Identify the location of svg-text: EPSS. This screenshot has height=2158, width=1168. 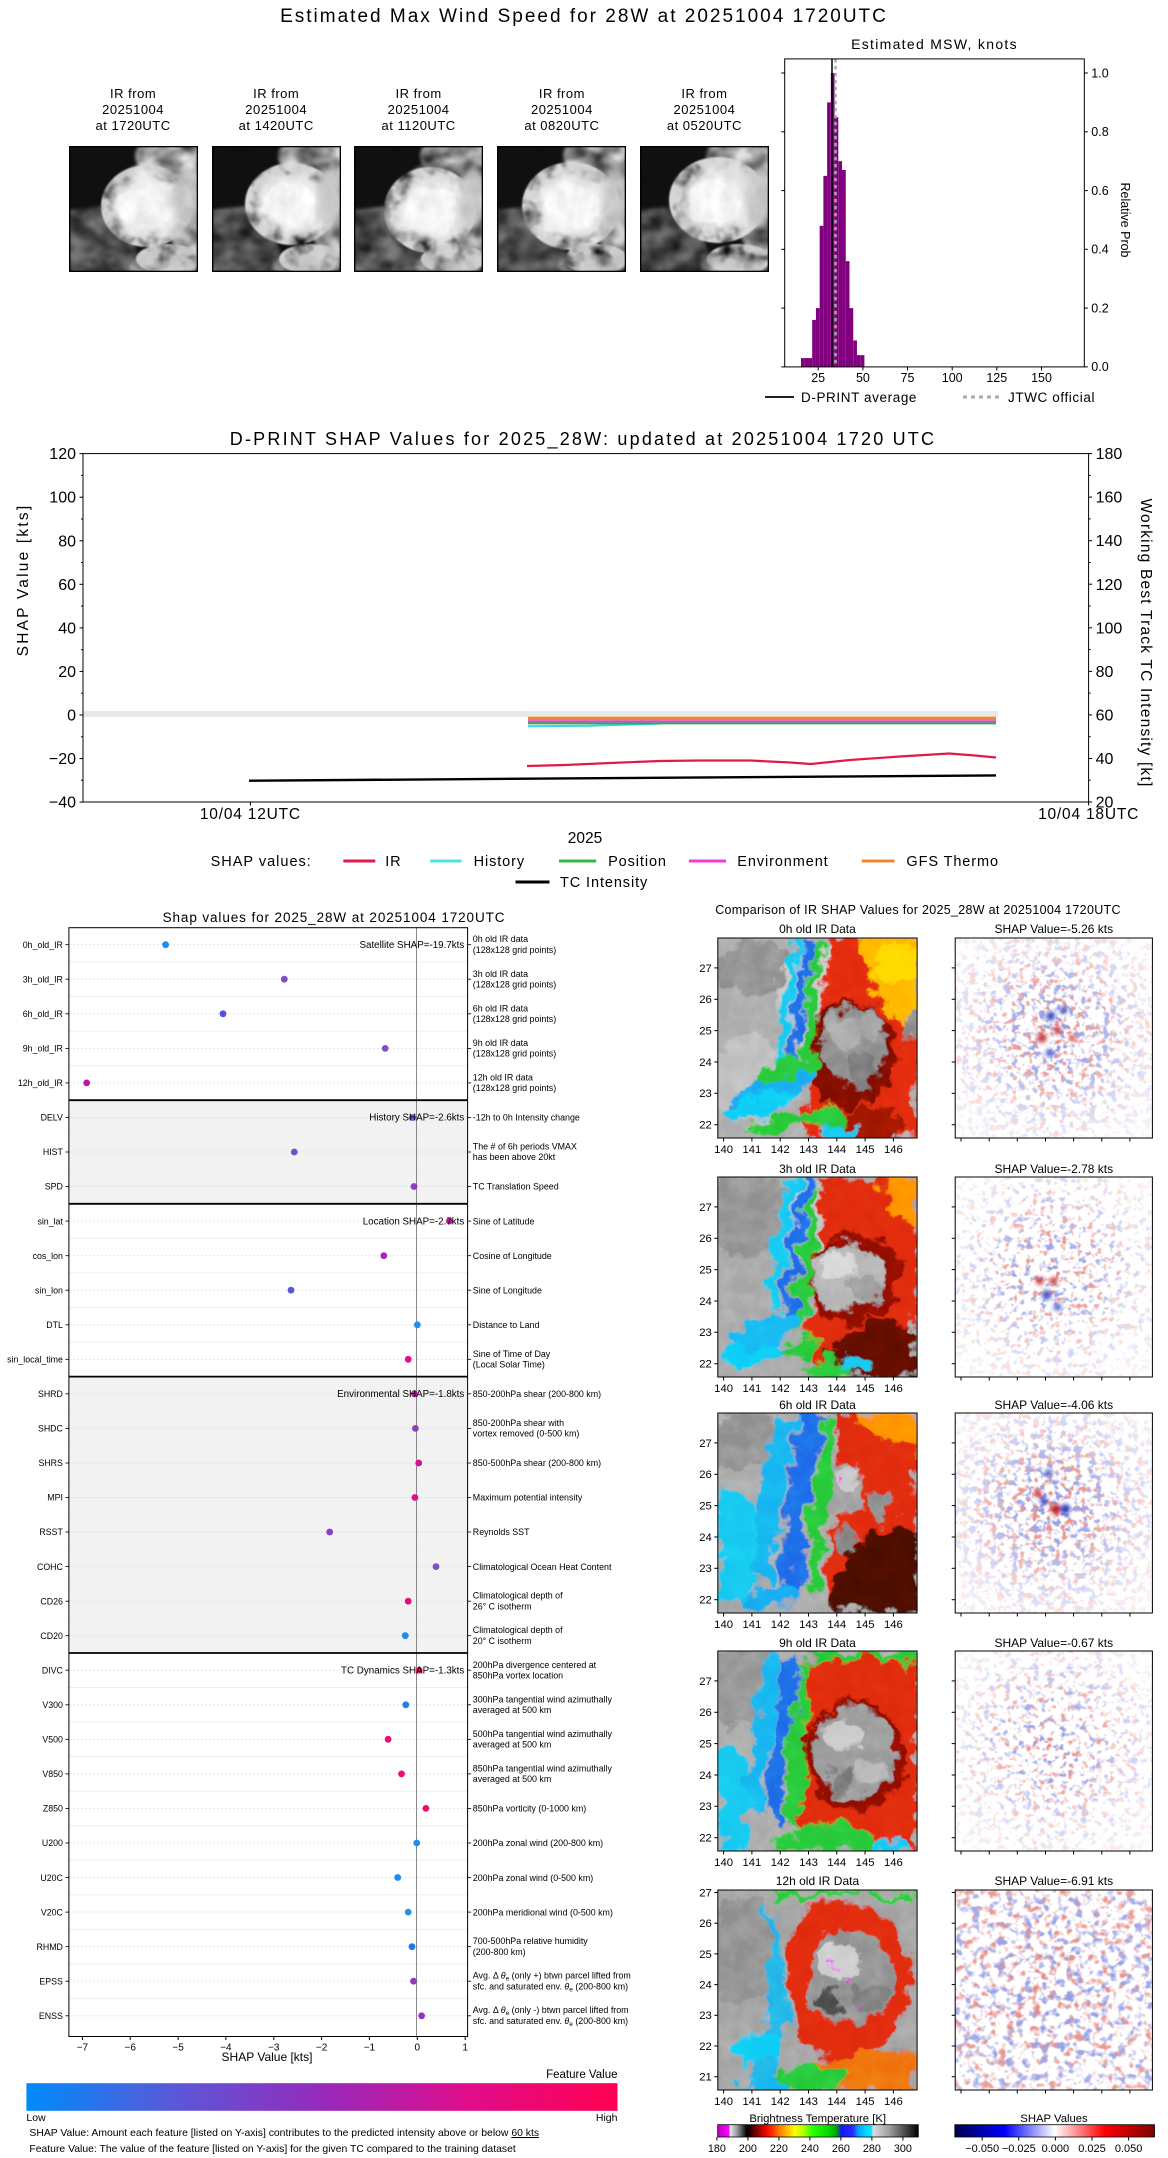
(51, 1981).